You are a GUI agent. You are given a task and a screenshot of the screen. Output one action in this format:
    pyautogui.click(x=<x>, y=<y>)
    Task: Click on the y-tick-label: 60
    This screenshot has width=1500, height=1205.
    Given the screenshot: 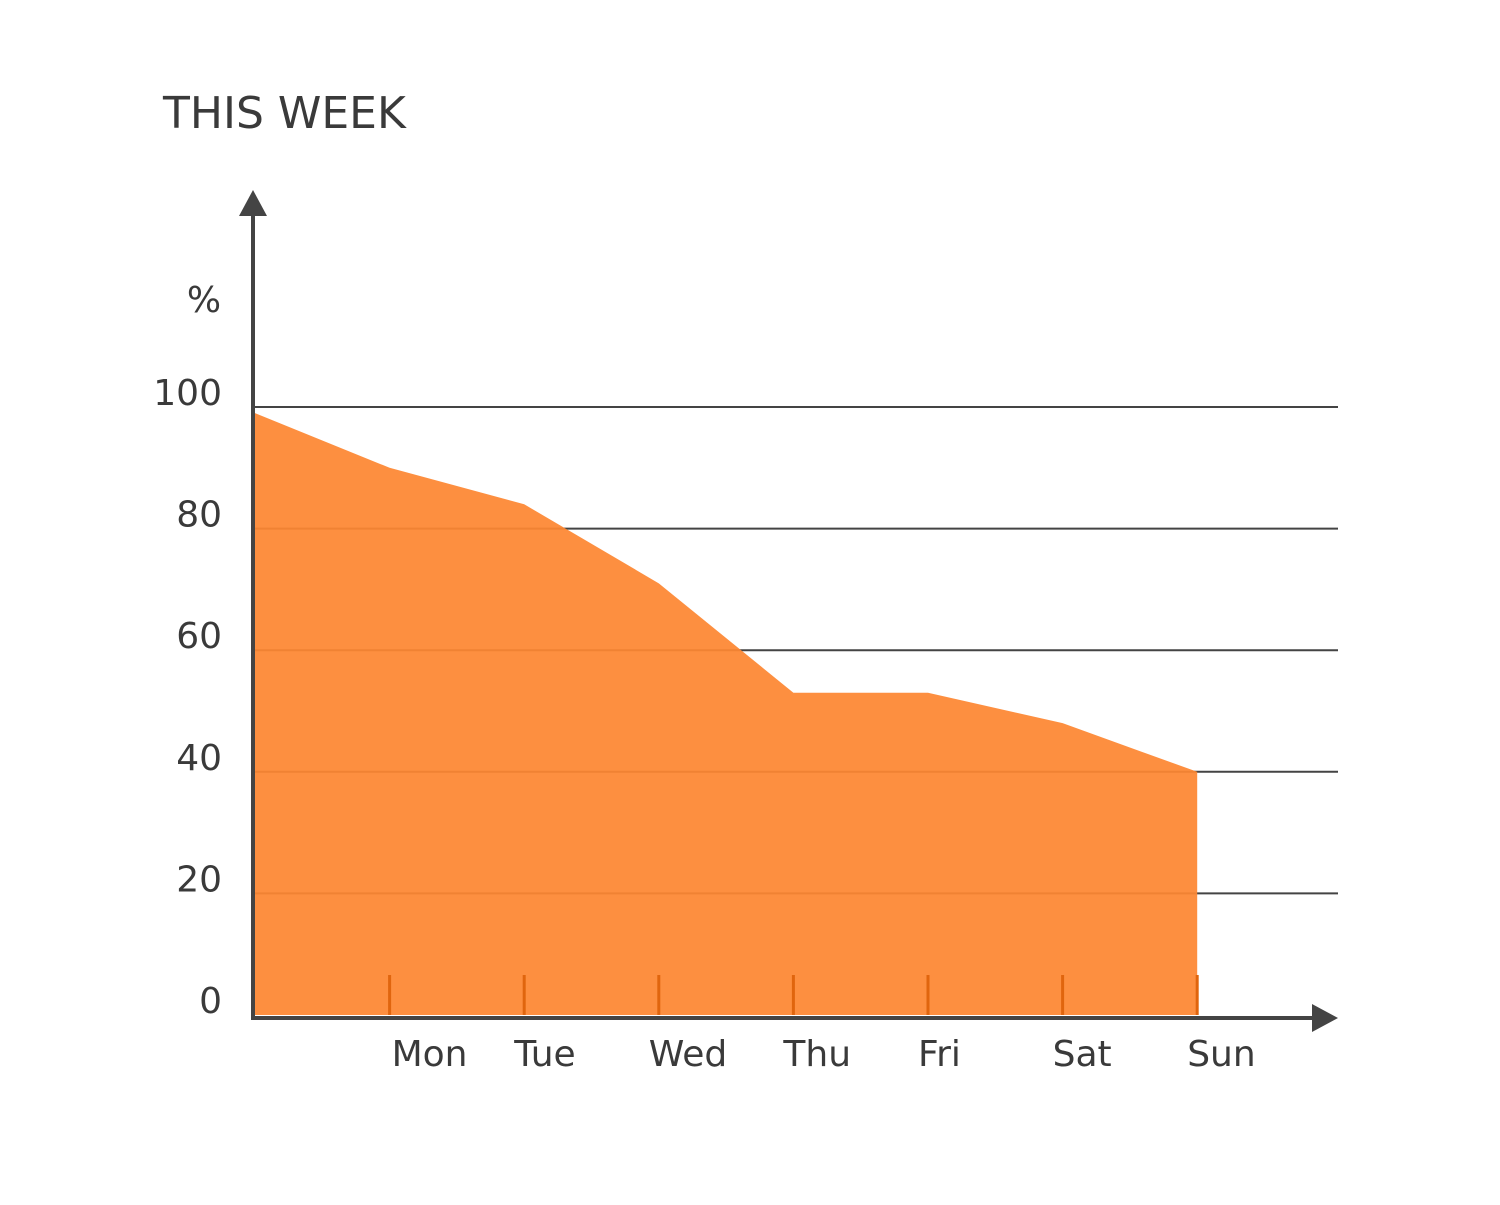 What is the action you would take?
    pyautogui.click(x=199, y=636)
    